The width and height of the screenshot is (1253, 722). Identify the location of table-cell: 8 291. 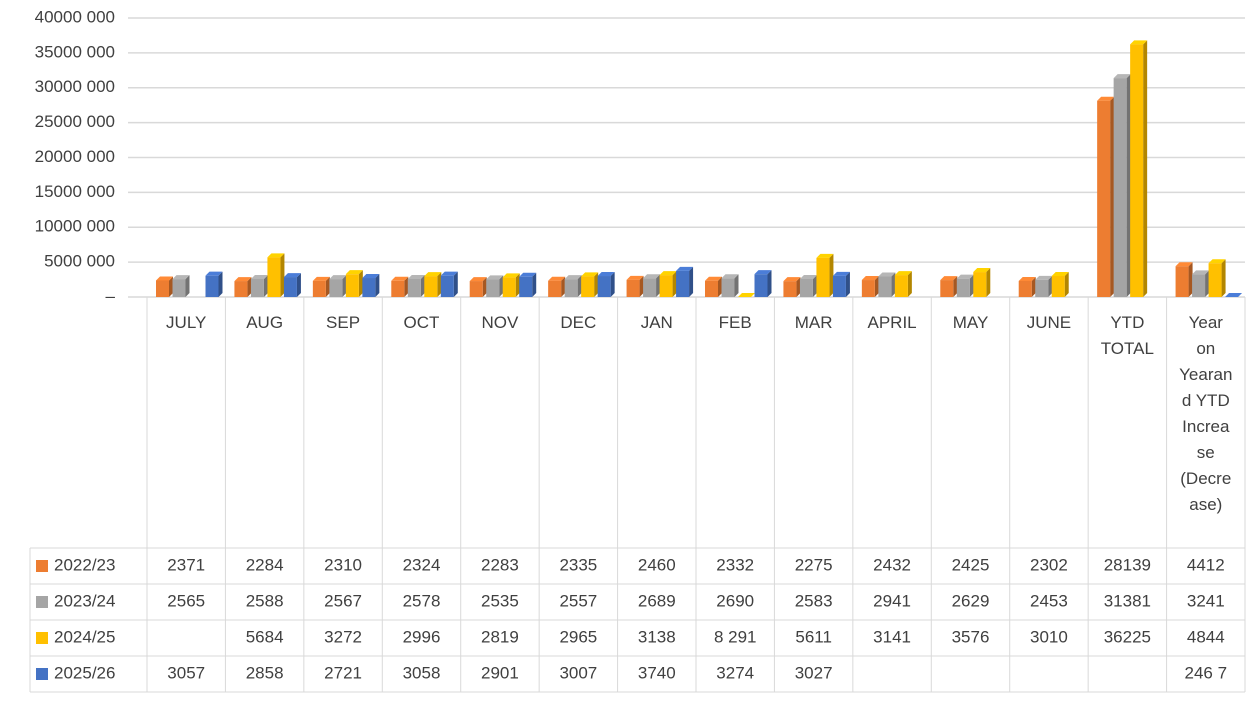
(735, 636).